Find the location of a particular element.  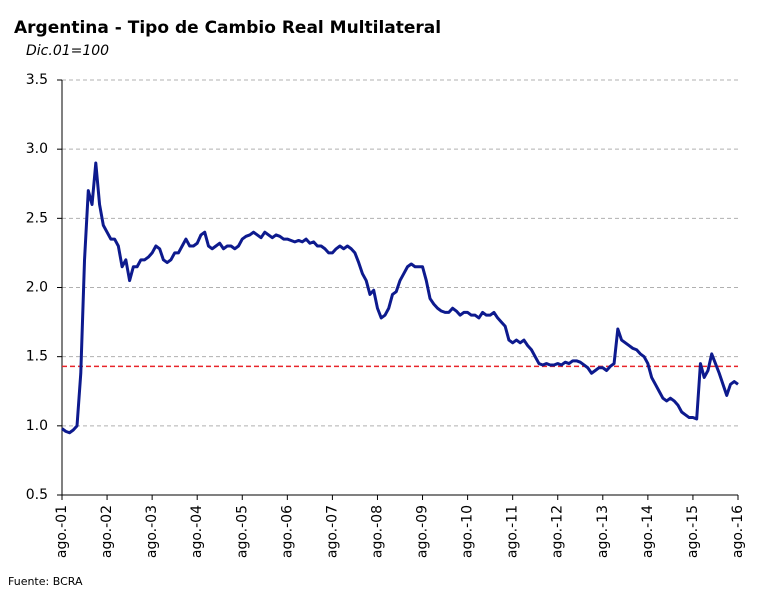

y-tick-label: 0.5 is located at coordinates (37, 495).